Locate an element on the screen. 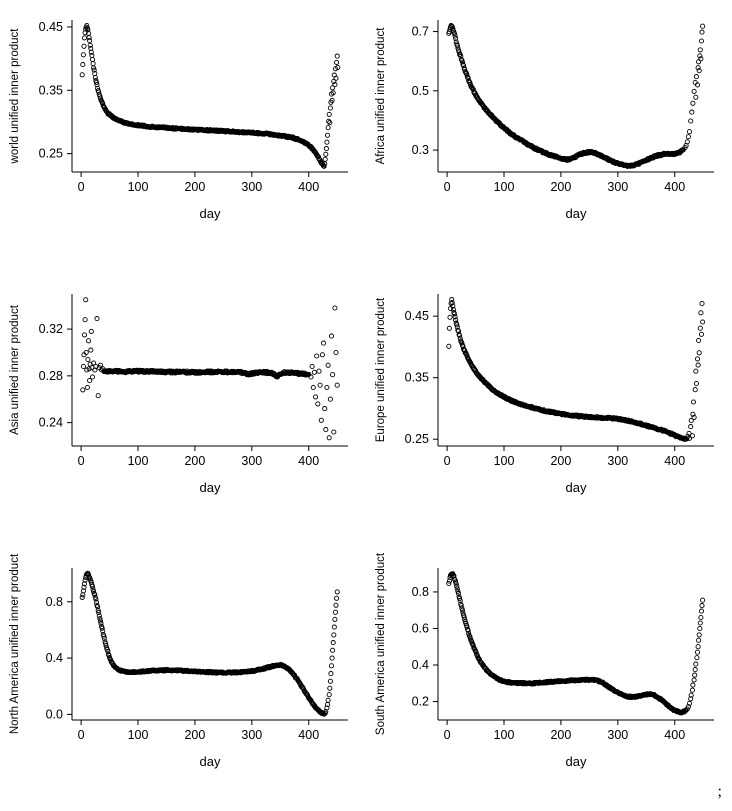  y-tick-label: 0.28 is located at coordinates (51, 376).